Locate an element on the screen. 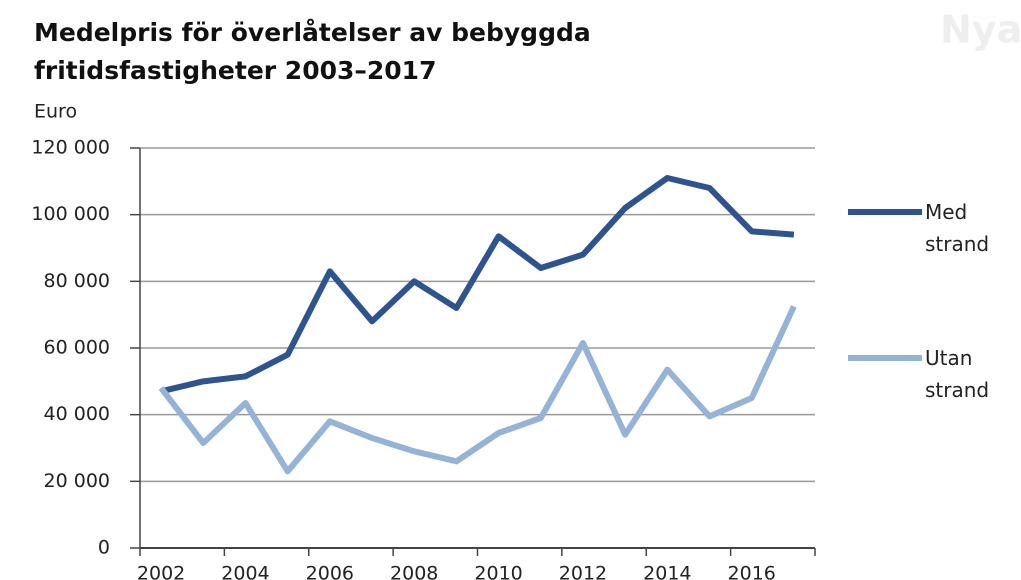 The width and height of the screenshot is (1021, 580). x-tick-label: 2014 is located at coordinates (667, 571).